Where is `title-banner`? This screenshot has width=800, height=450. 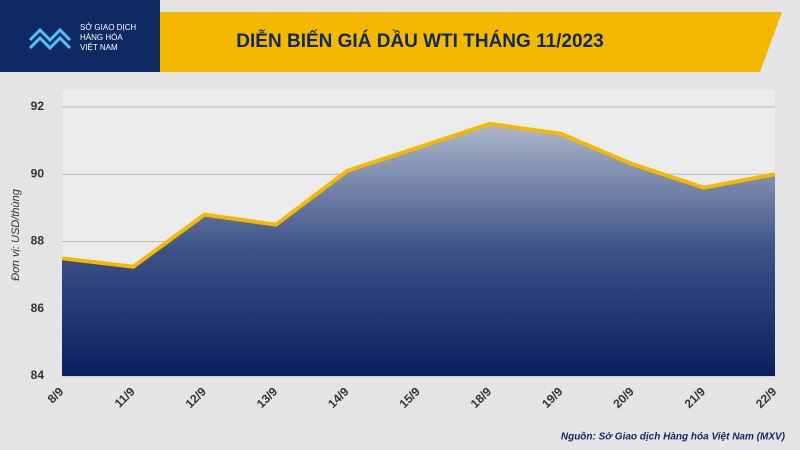 title-banner is located at coordinates (461, 42).